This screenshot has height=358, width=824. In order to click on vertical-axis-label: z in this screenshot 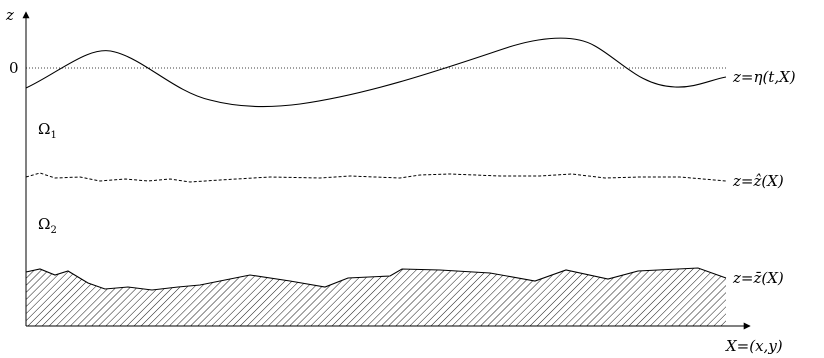, I will do `click(9, 15)`.